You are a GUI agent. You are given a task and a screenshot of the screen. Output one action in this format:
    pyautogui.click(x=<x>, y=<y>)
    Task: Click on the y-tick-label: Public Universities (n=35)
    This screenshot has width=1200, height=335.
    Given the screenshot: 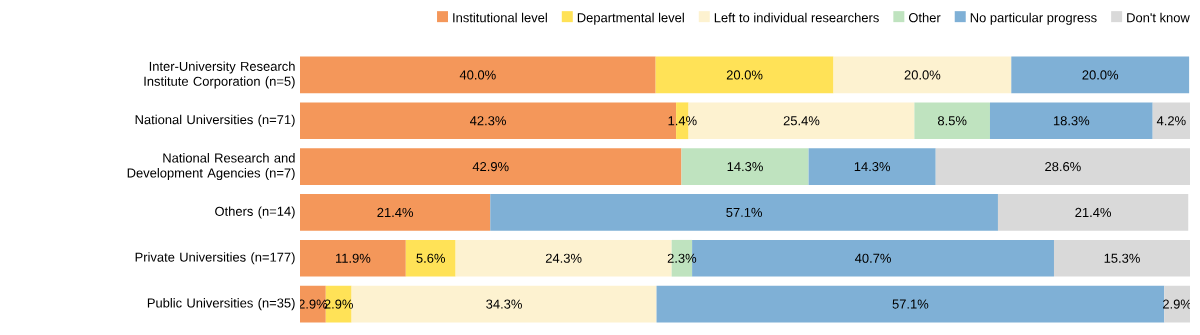 What is the action you would take?
    pyautogui.click(x=221, y=304)
    